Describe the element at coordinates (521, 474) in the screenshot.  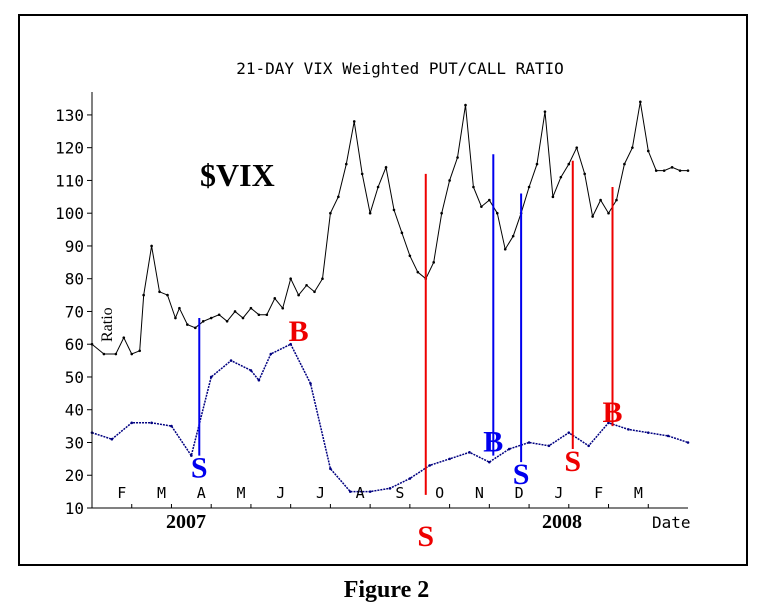
I see `signal-label-4: S` at that location.